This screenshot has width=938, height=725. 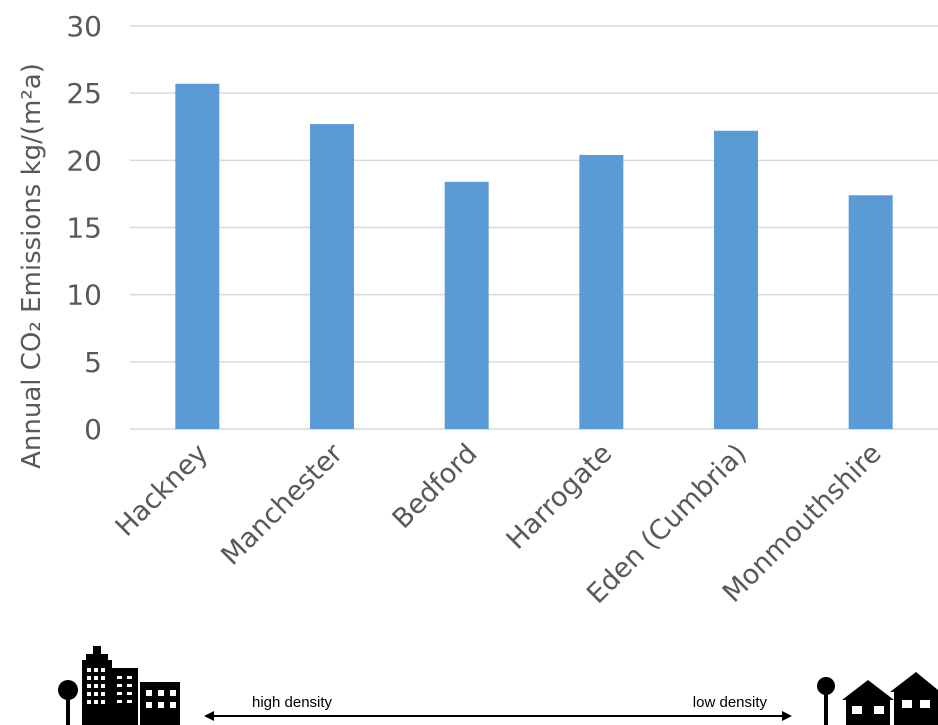 What do you see at coordinates (560, 497) in the screenshot?
I see `x-tick-label: Harrogate` at bounding box center [560, 497].